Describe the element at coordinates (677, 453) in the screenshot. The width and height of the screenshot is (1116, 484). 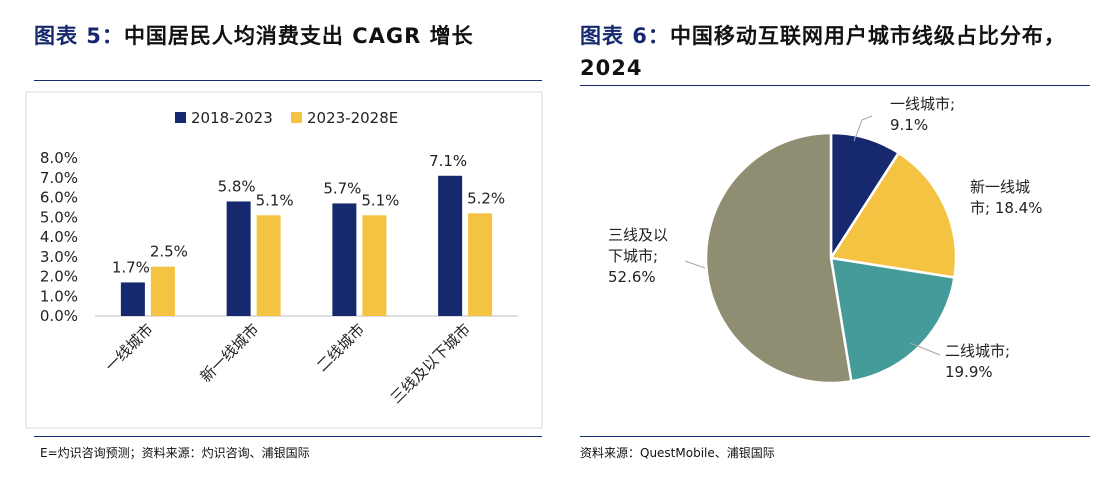
I see `right-source-note: 资料来源：QuestMobile、浦银国际` at that location.